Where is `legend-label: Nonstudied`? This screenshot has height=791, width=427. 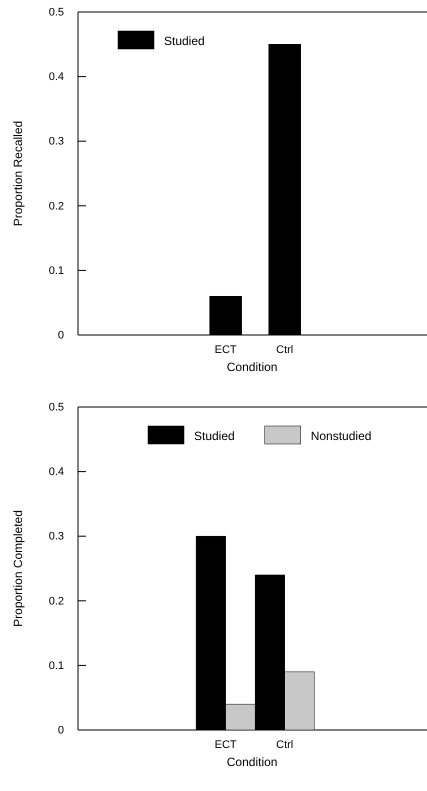
legend-label: Nonstudied is located at coordinates (341, 436).